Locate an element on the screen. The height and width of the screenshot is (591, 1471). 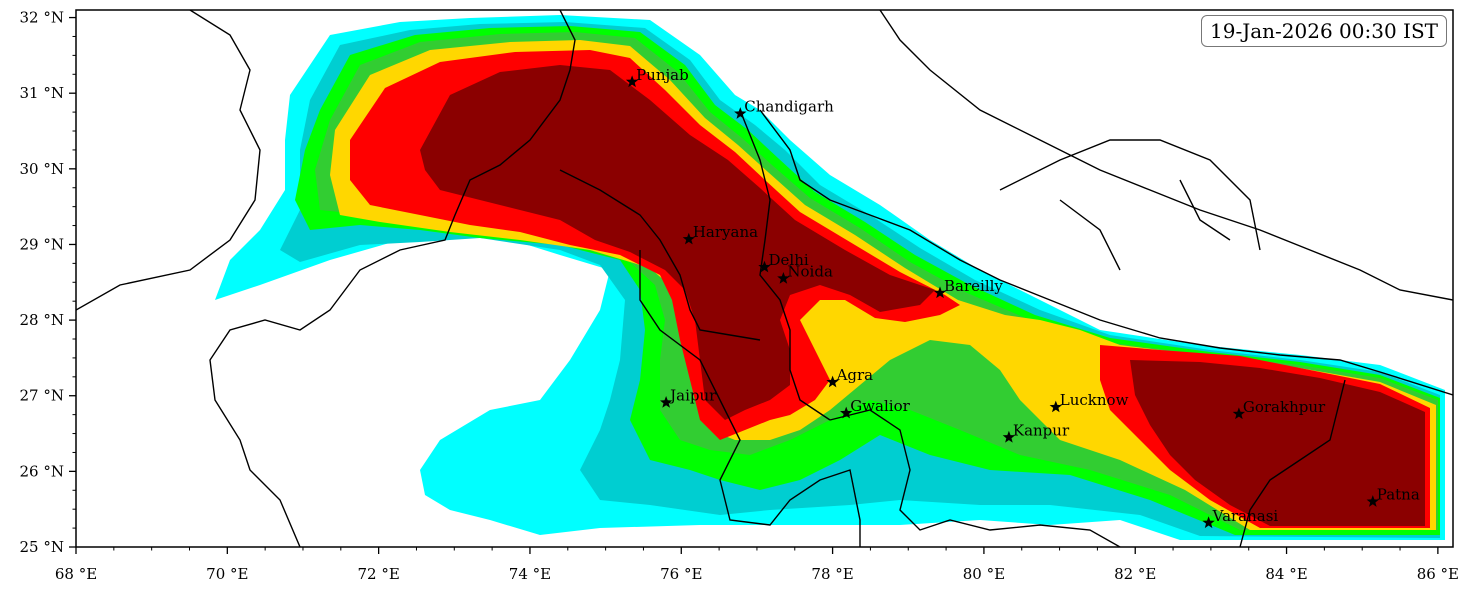
city-label: Jaipur is located at coordinates (692, 396).